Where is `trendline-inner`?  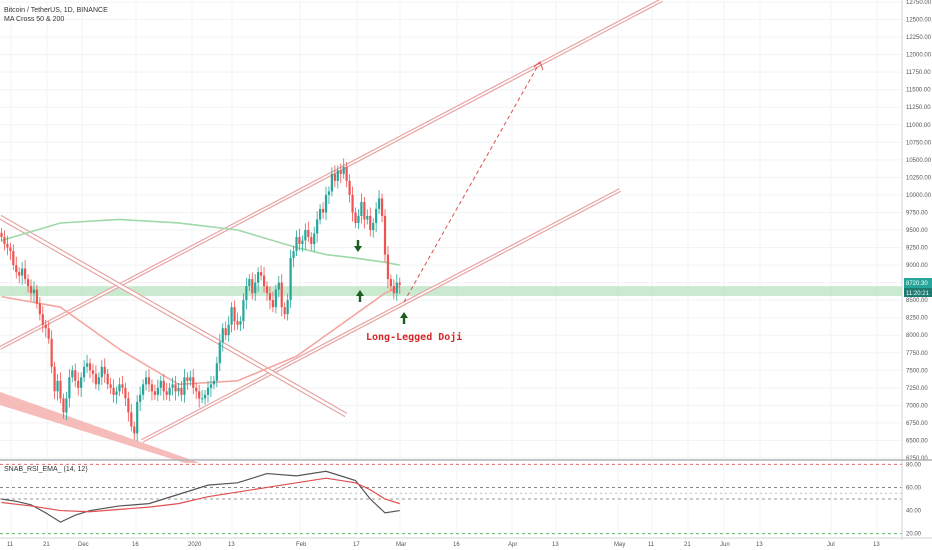 trendline-inner is located at coordinates (173, 316).